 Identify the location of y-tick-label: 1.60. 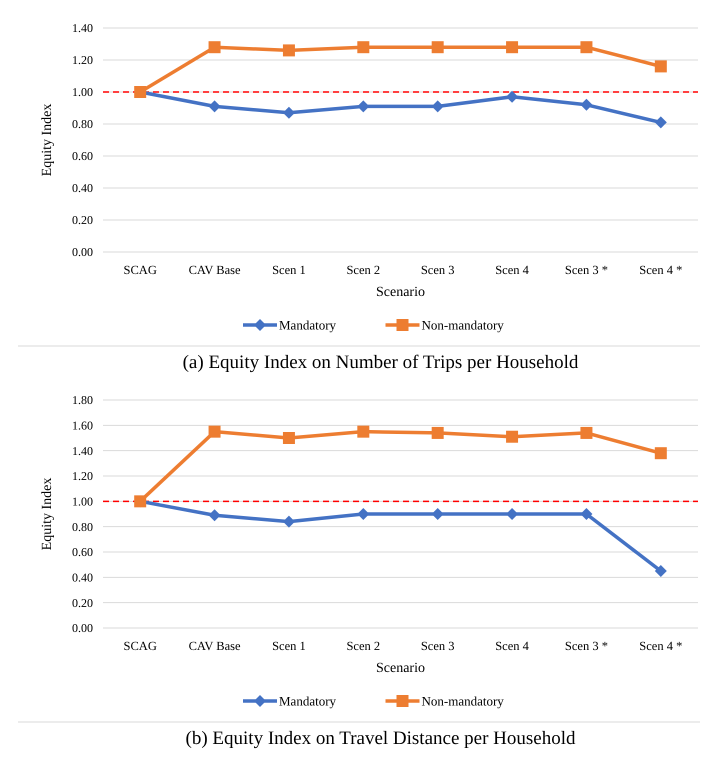
(82, 425).